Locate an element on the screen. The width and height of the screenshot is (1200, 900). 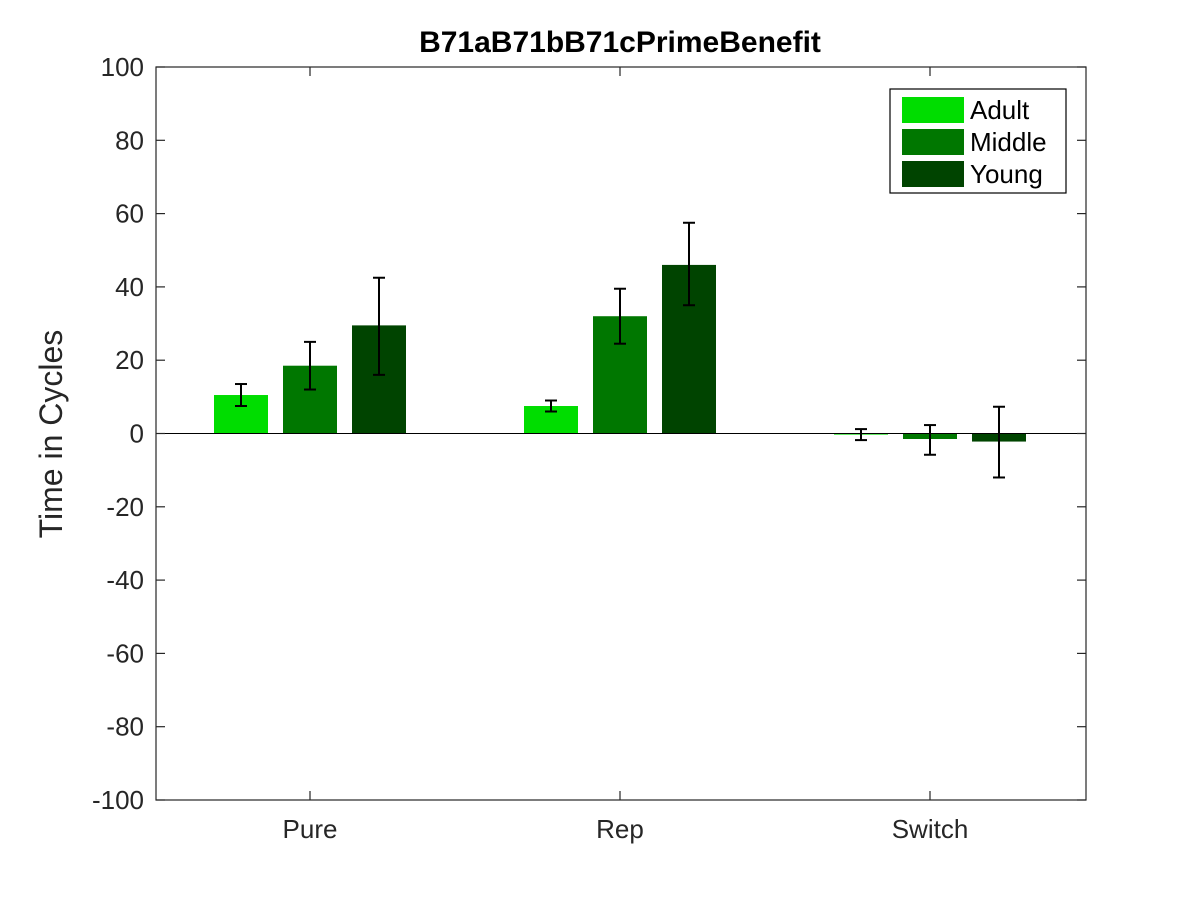
legend-label-young: Young is located at coordinates (1006, 174).